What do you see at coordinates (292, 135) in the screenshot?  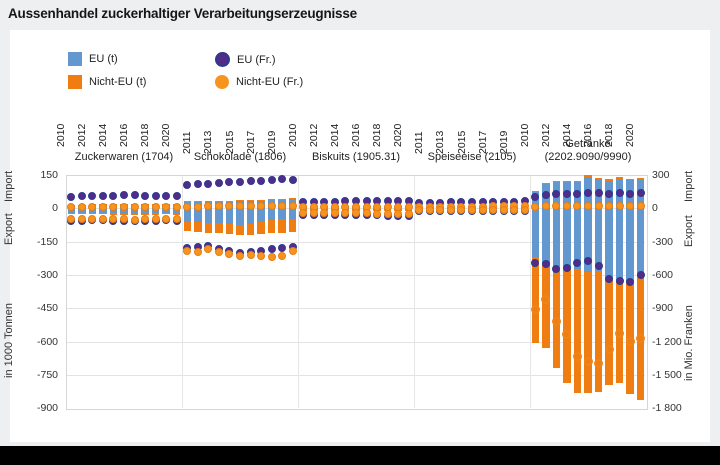 I see `year-label: 2010` at bounding box center [292, 135].